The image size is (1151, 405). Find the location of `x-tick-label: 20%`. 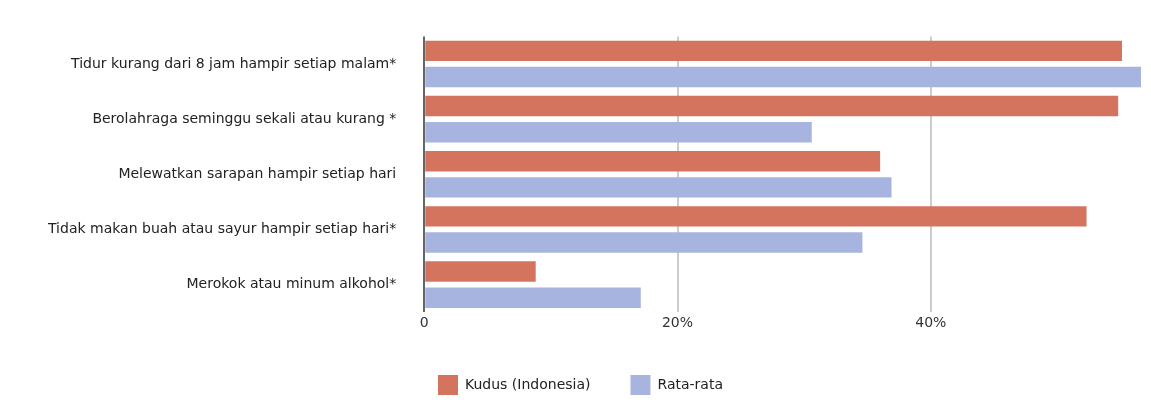

x-tick-label: 20% is located at coordinates (677, 322).